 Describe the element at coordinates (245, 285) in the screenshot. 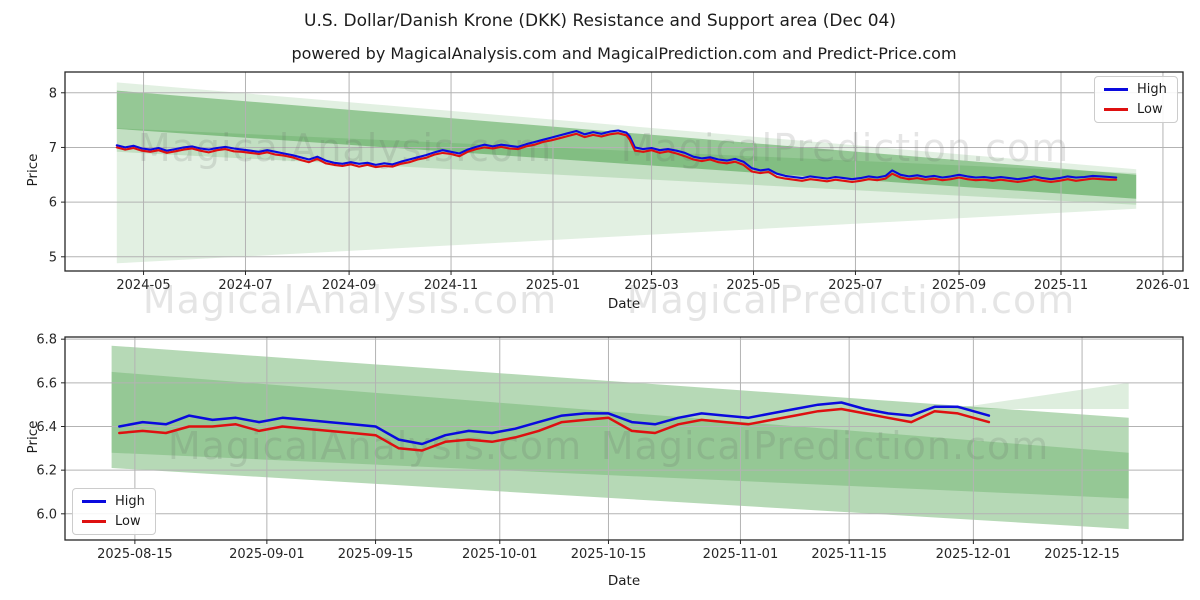

I see `x-tick-label: 2024-07` at that location.